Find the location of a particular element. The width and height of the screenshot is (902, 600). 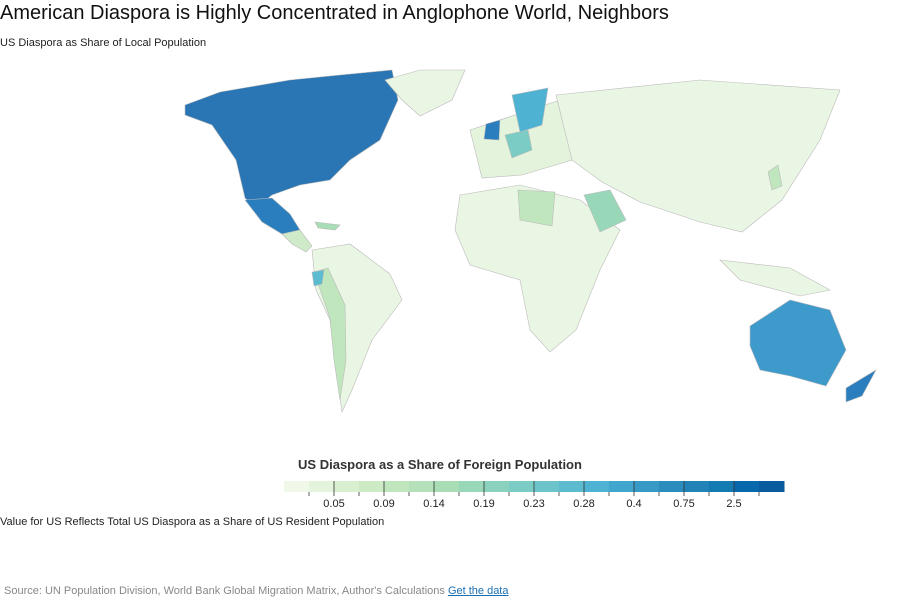

canada-usa is located at coordinates (291, 139).